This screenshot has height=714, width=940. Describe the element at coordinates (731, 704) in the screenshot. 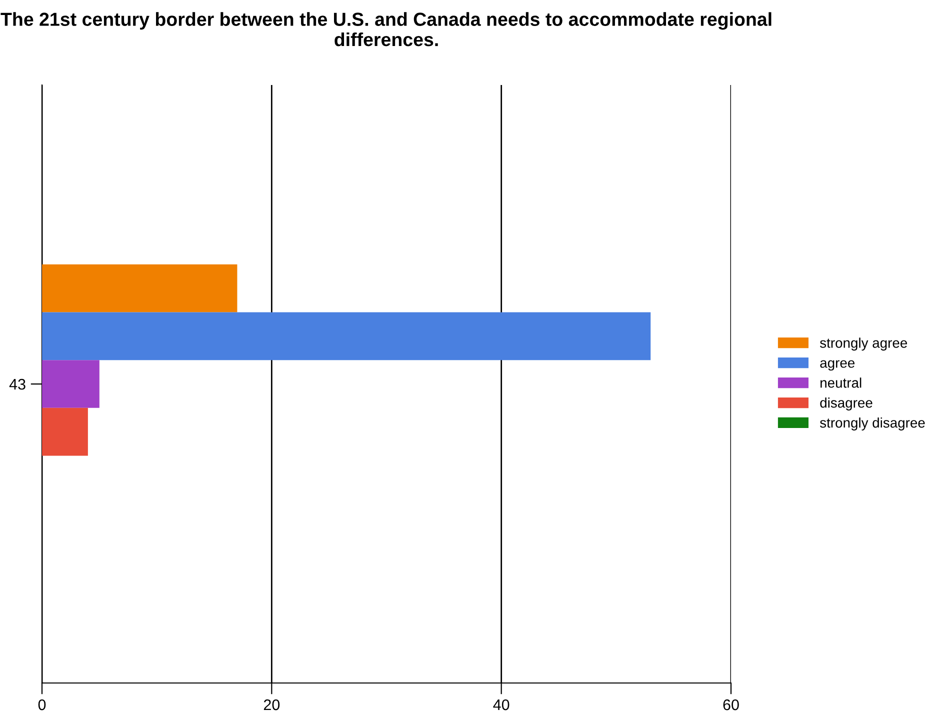

I see `x-tick-label: 60` at that location.